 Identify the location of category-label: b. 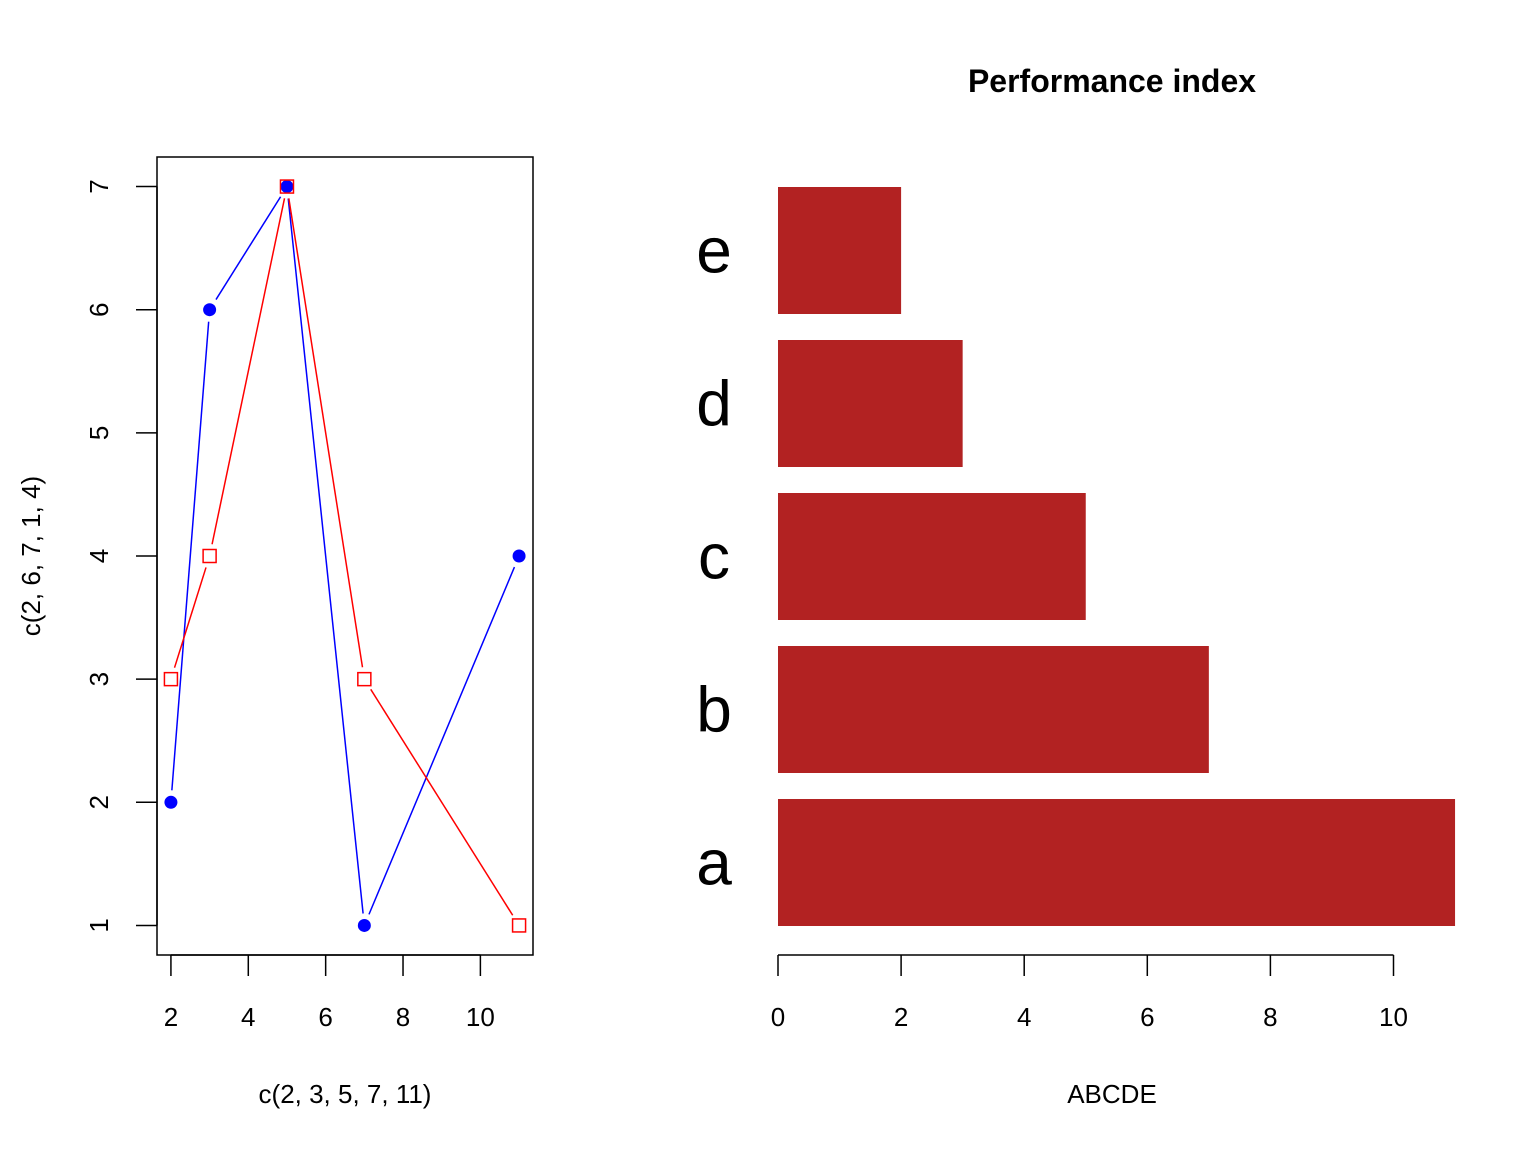
(714, 710).